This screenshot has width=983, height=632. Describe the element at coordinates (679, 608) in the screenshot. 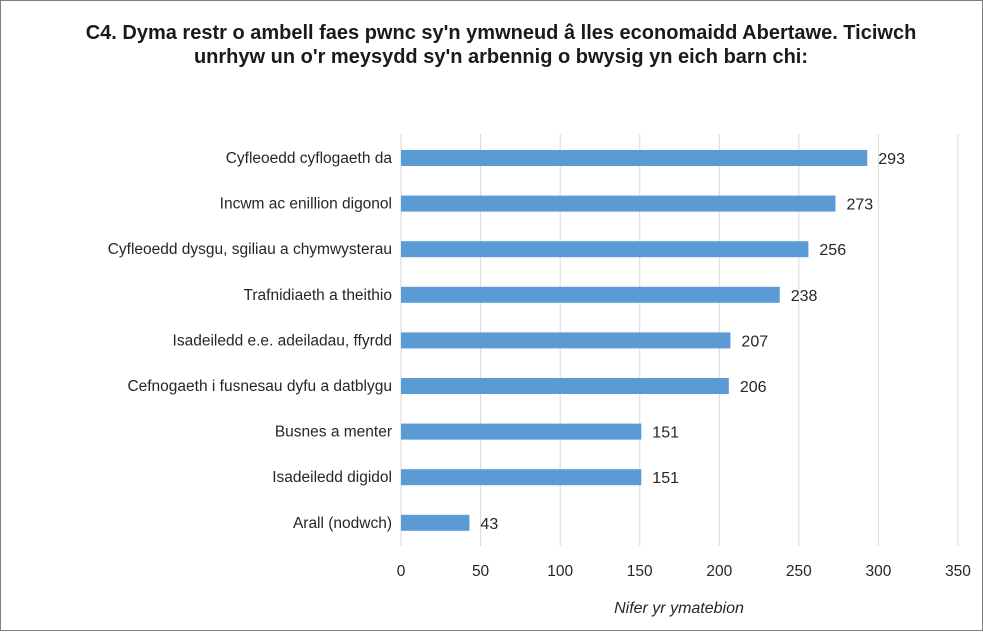

I see `x-axis-title: Nifer yr ymatebion` at that location.